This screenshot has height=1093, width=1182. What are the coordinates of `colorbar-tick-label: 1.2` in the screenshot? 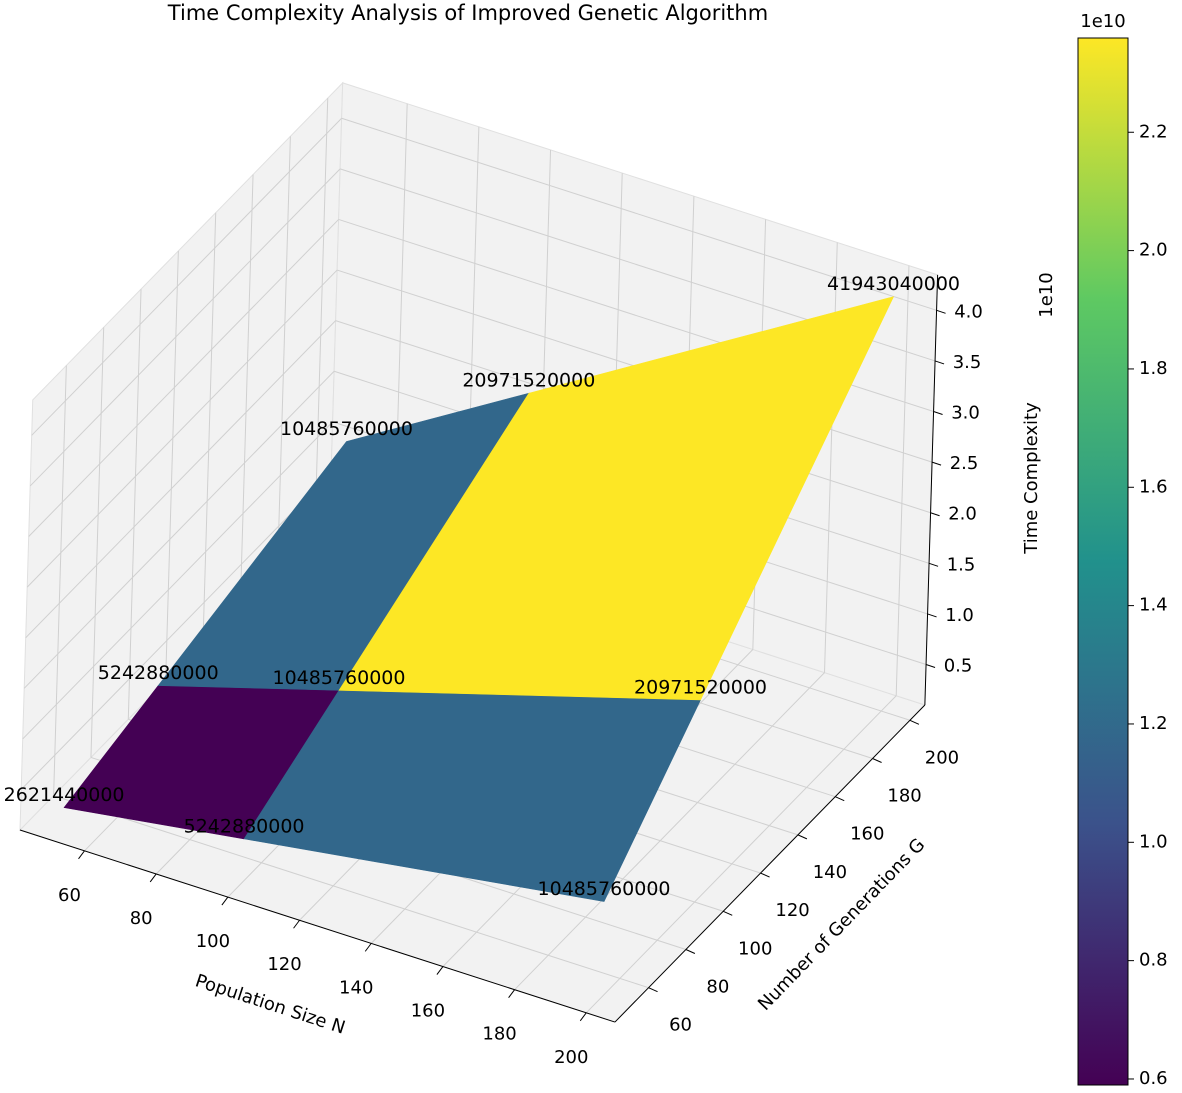 It's located at (1153, 723).